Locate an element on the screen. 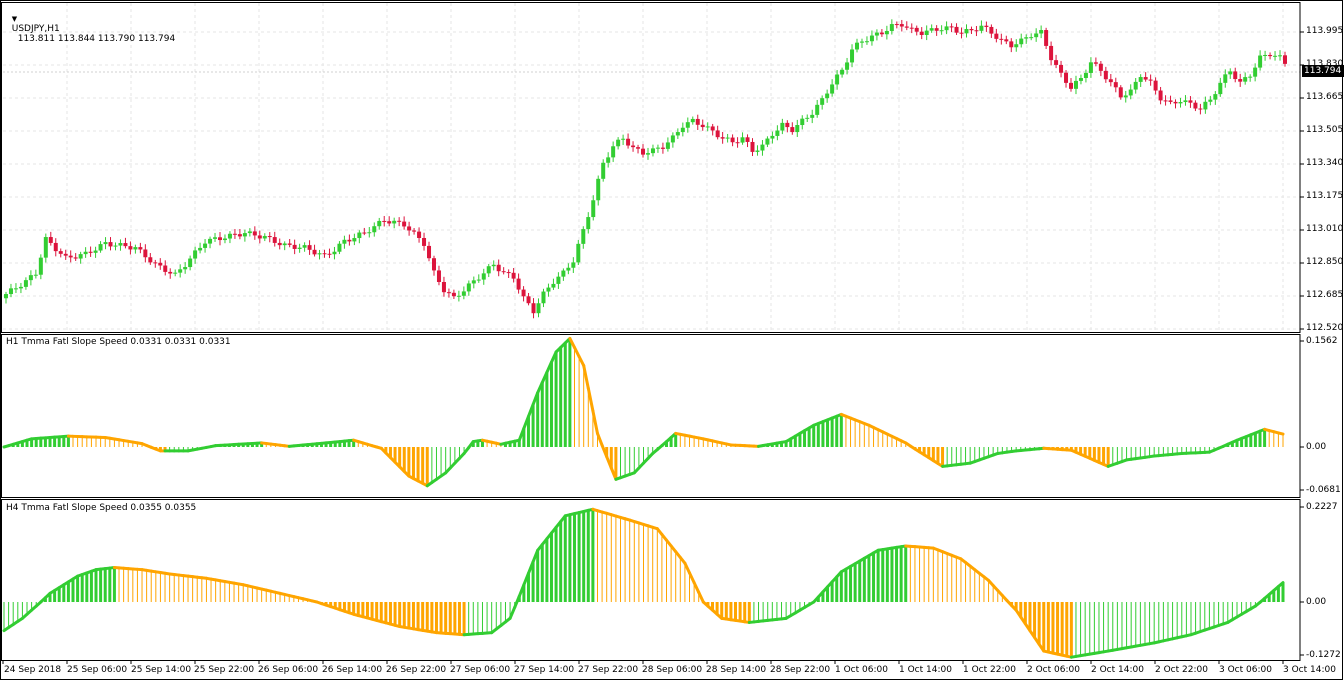 This screenshot has height=682, width=1344. y-tick-label: 113.340 is located at coordinates (1325, 163).